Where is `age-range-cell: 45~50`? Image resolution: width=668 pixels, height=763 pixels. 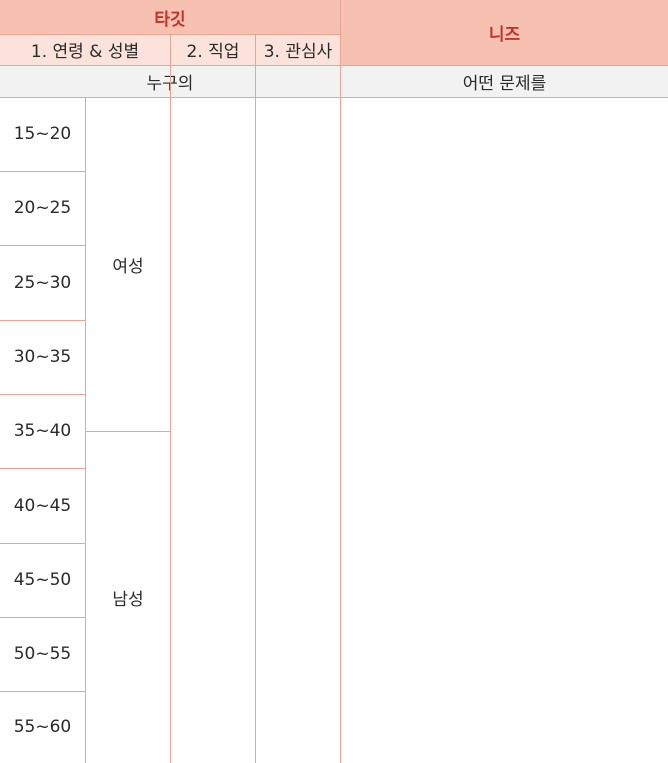
age-range-cell: 45~50 is located at coordinates (42, 580).